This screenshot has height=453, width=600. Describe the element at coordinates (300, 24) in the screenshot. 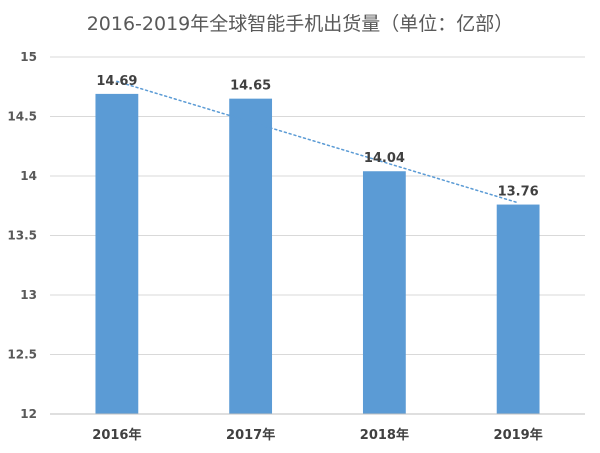

I see `chart-title: 2016-2019年全球智能手机出货量（单位：亿部）` at that location.